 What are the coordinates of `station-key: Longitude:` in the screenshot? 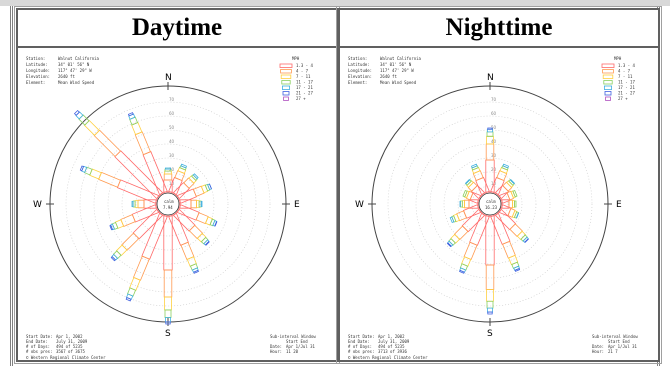 It's located at (38, 70).